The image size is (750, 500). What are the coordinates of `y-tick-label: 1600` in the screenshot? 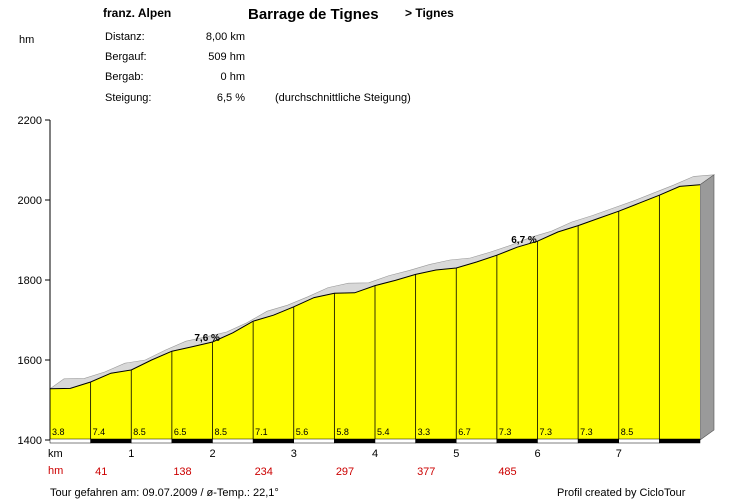 It's located at (30, 361).